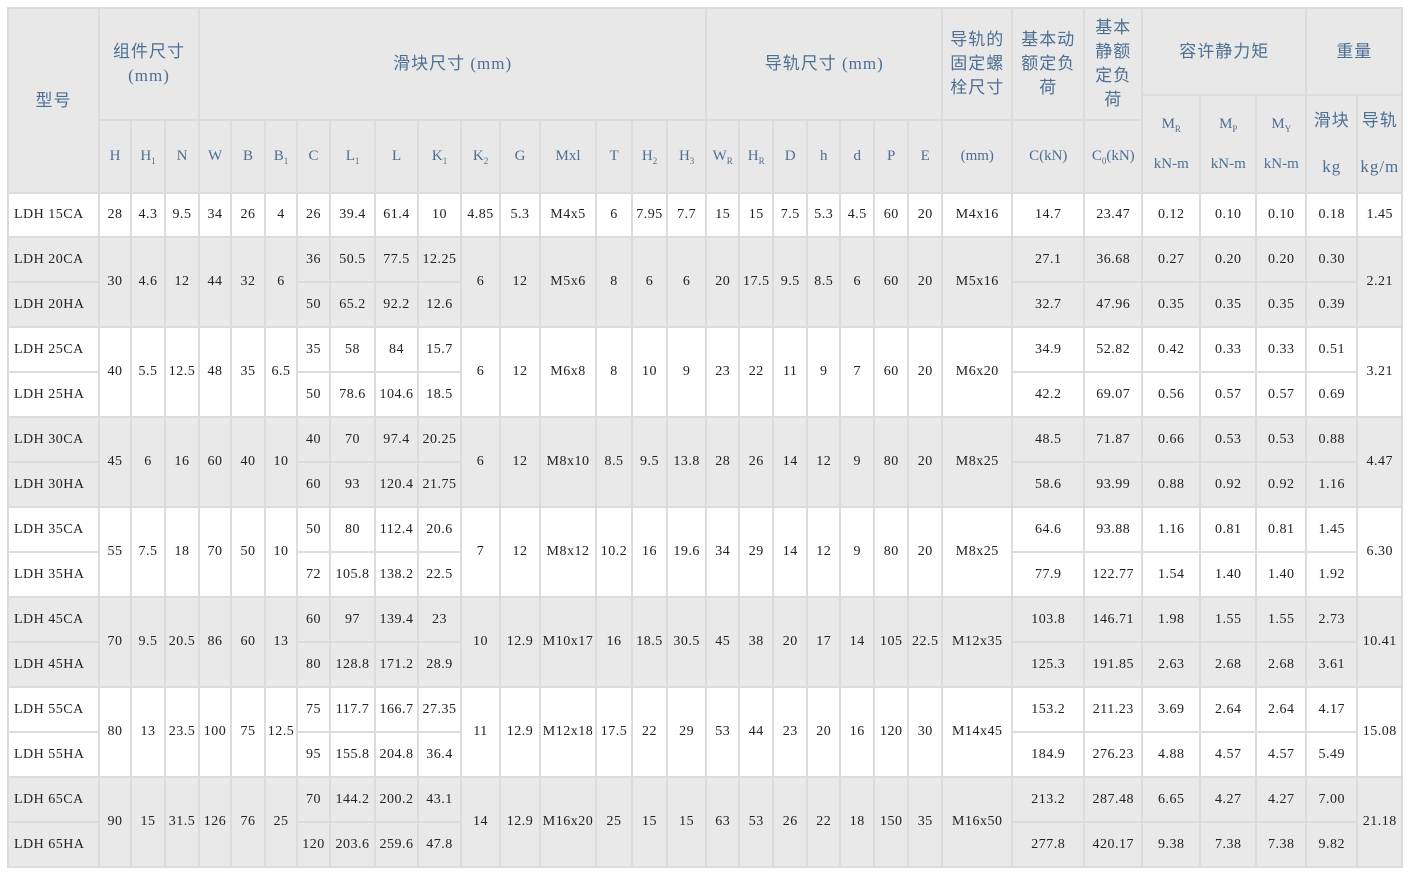  Describe the element at coordinates (857, 156) in the screenshot. I see `header-col-d: d` at that location.